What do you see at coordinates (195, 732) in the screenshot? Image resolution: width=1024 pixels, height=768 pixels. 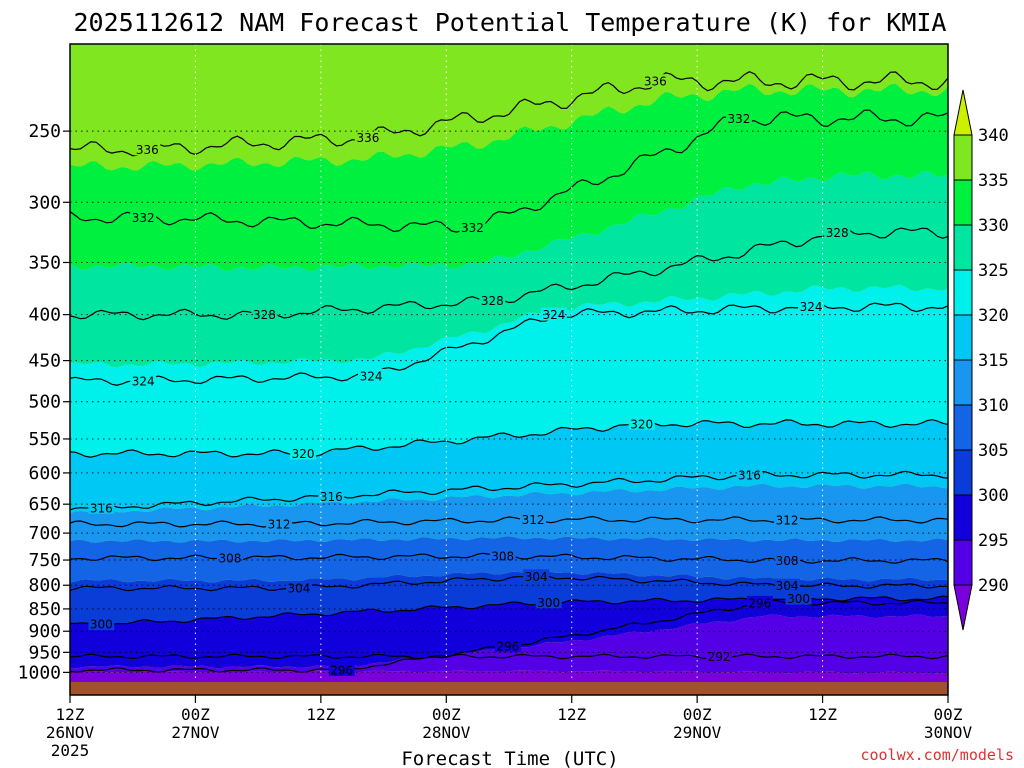 I see `x-tick-label-line2: 27NOV` at bounding box center [195, 732].